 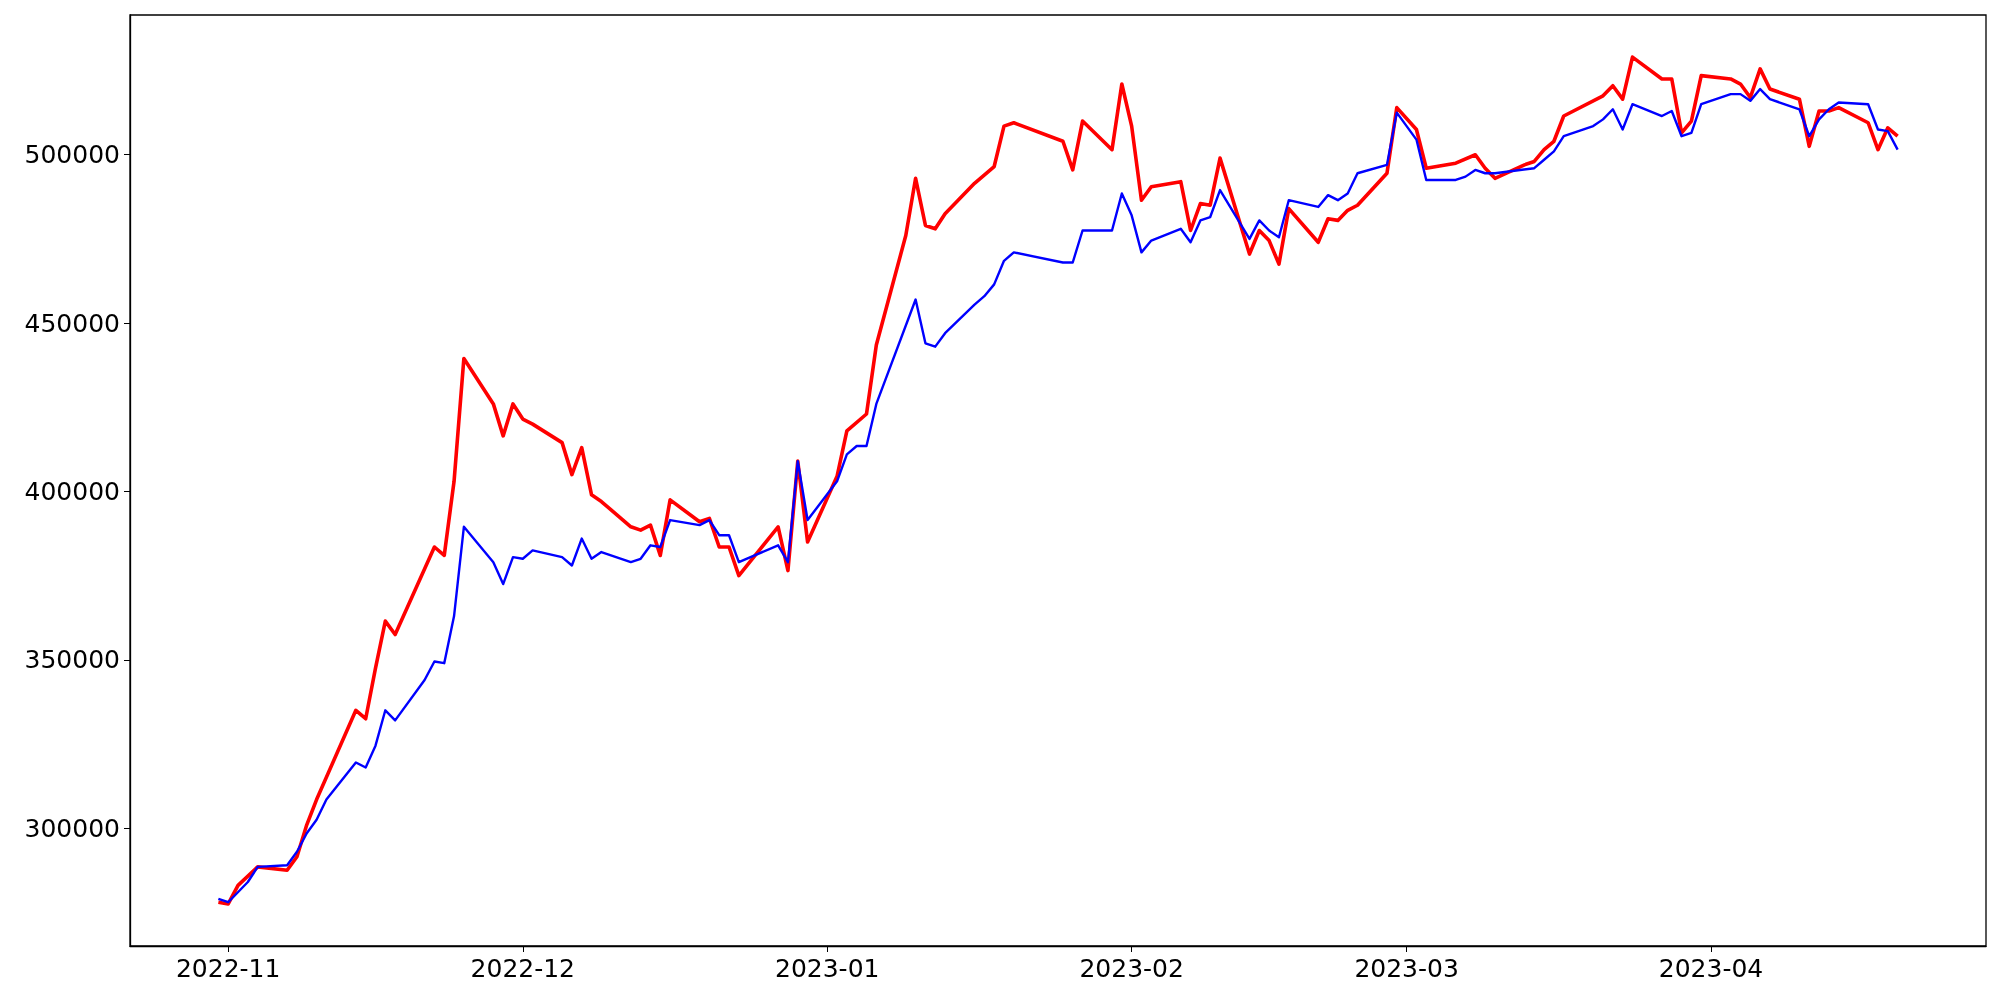 I want to click on y-tick-label: 450000, so click(x=72, y=323).